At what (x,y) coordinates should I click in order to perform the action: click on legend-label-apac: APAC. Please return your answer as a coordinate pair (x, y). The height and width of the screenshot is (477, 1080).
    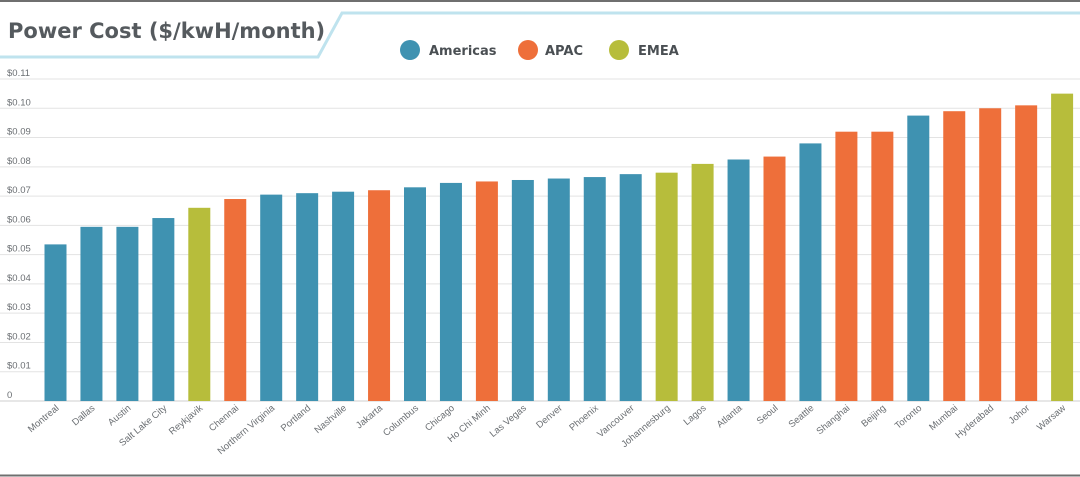
    Looking at the image, I should click on (564, 51).